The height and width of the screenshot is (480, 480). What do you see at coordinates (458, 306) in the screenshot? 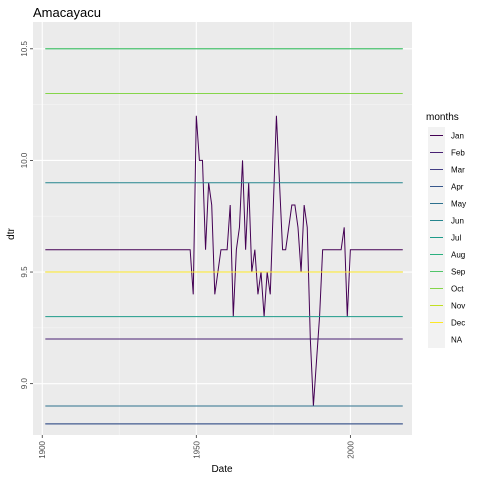
I see `legend-label: Nov` at bounding box center [458, 306].